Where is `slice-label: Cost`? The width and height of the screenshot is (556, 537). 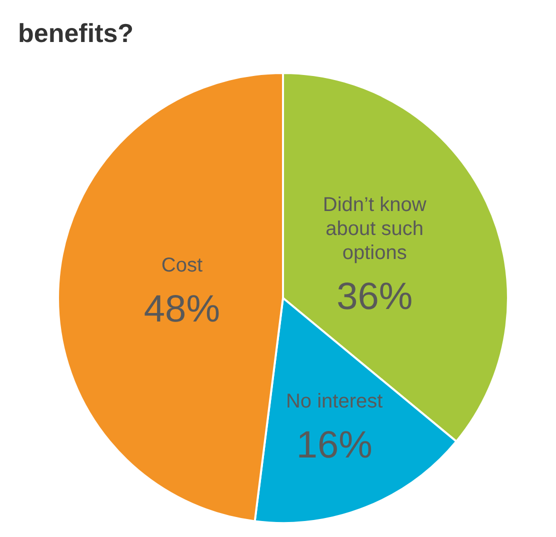 slice-label: Cost is located at coordinates (182, 265).